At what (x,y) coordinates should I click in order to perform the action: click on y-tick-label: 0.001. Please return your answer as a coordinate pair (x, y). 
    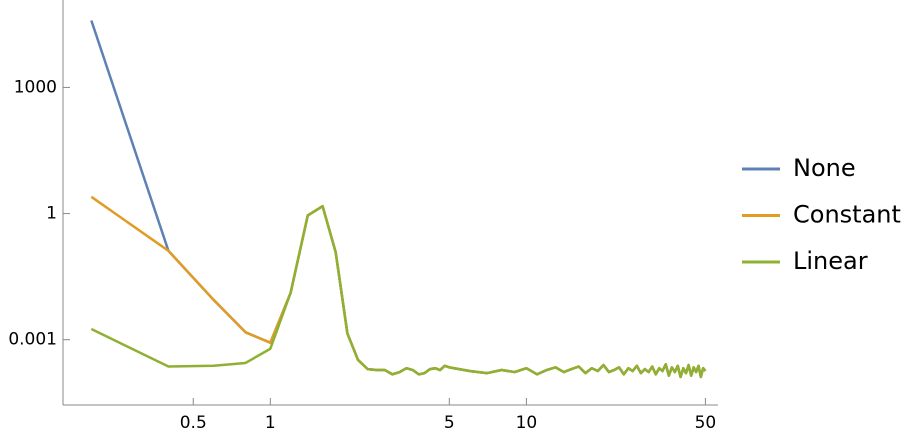
    Looking at the image, I should click on (32, 340).